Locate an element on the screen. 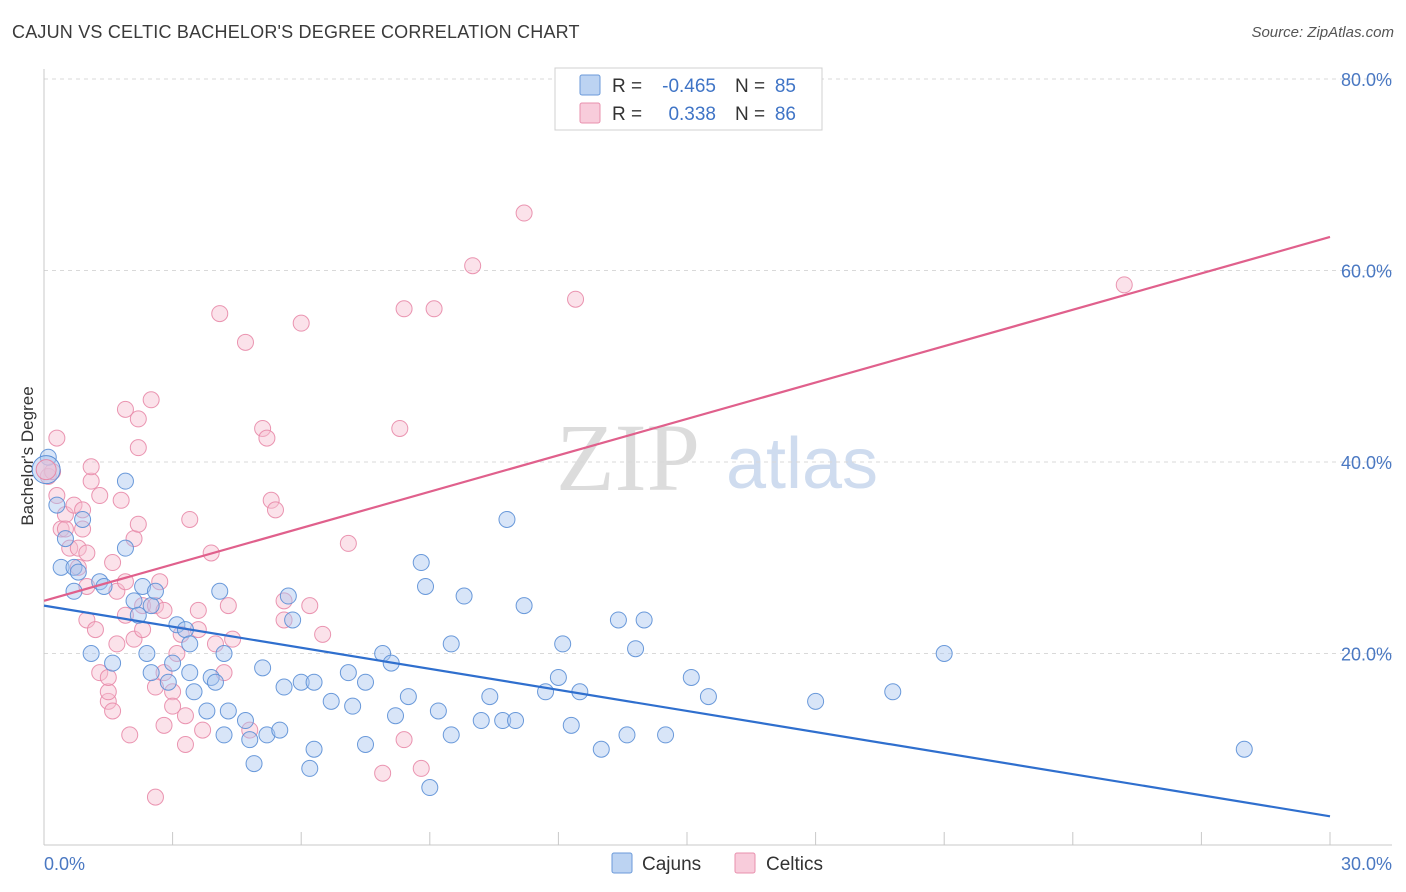  cajun-r-label: R = is located at coordinates (627, 86).